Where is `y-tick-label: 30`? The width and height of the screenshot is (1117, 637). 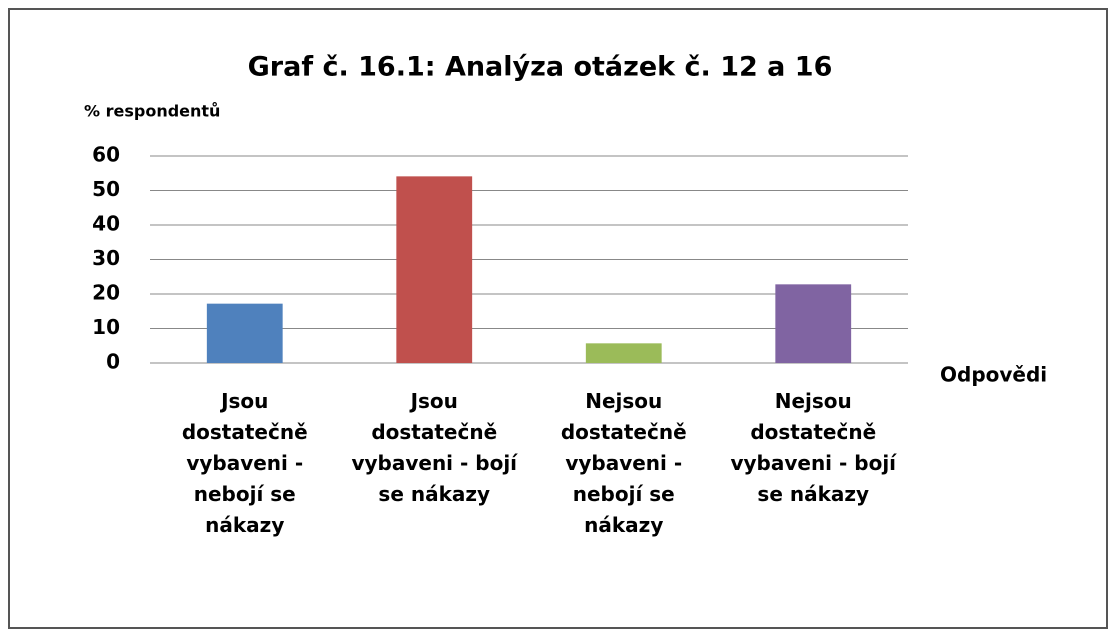
y-tick-label: 30 is located at coordinates (106, 258).